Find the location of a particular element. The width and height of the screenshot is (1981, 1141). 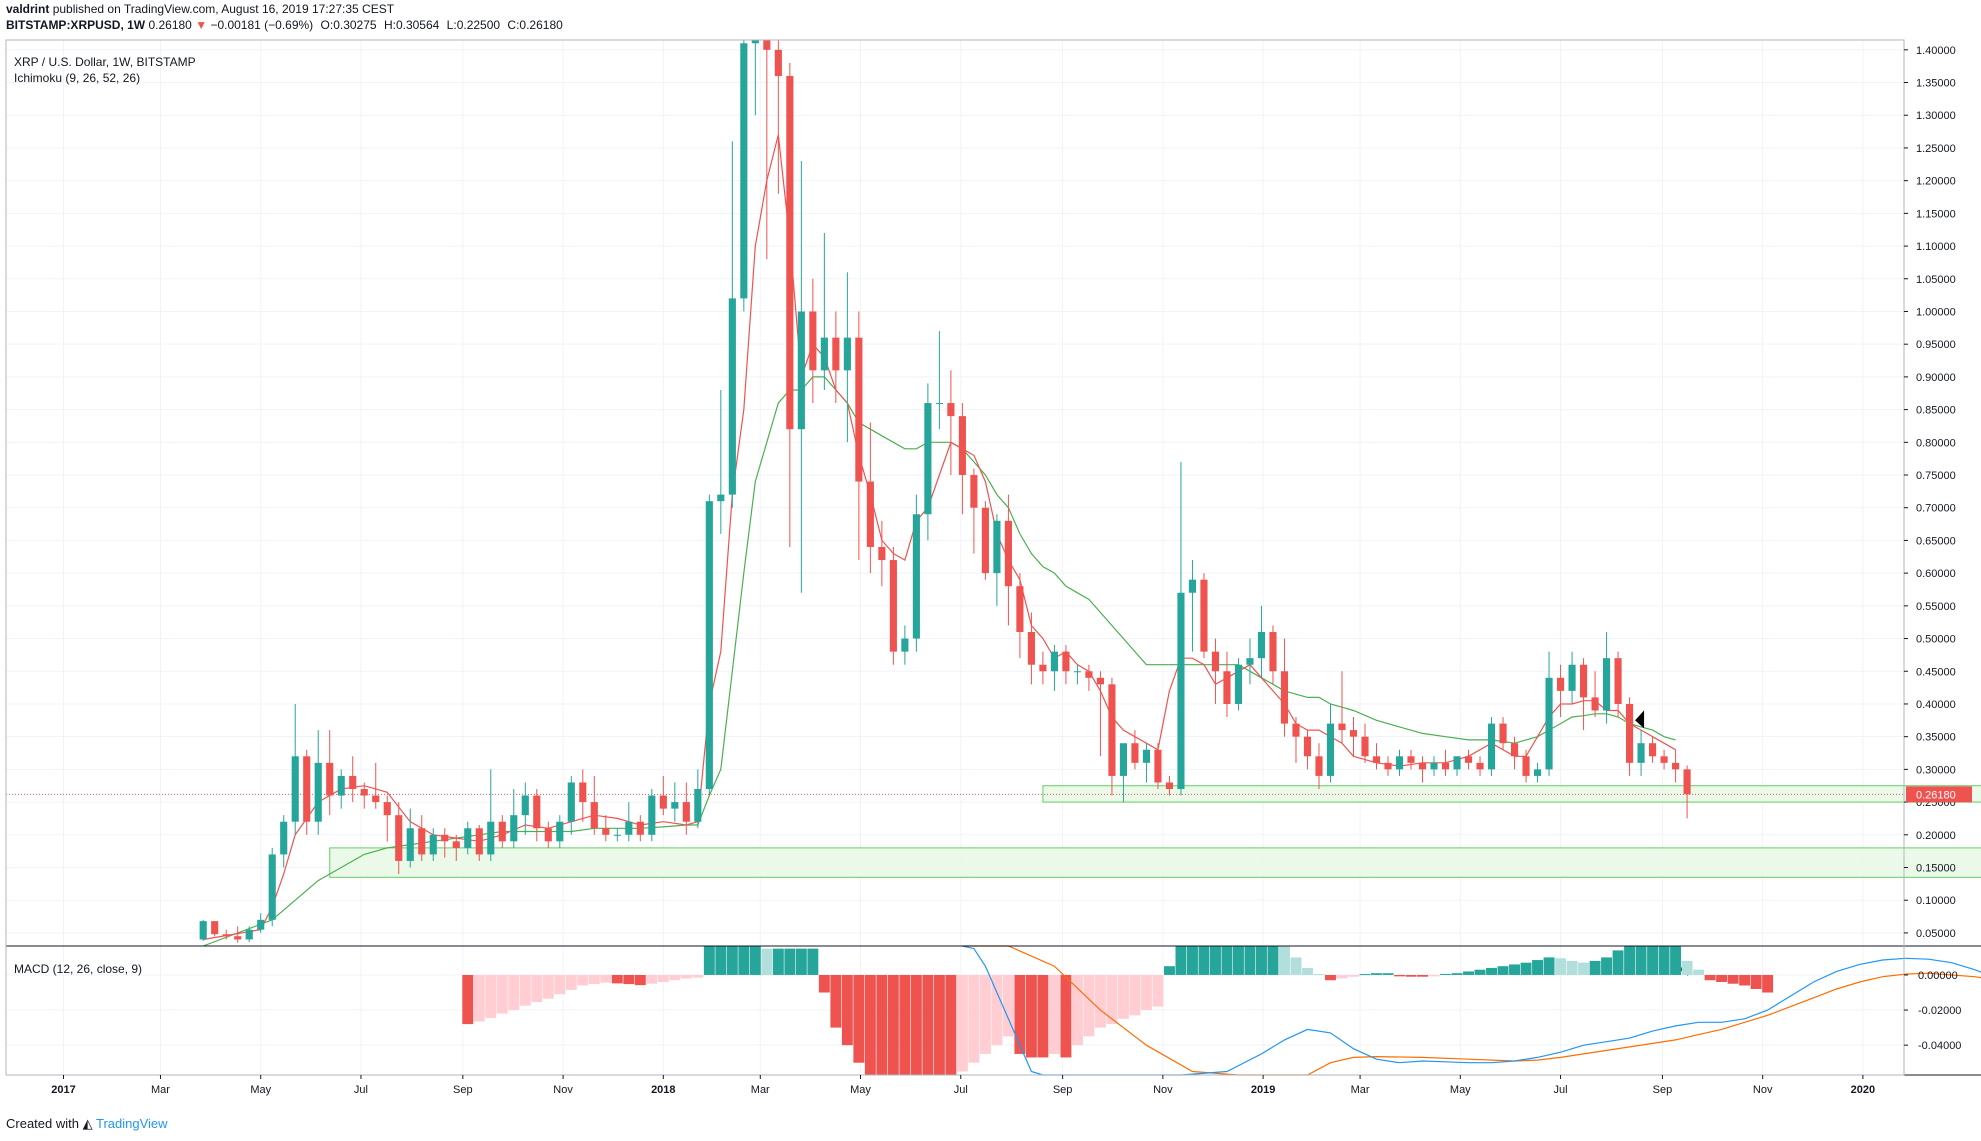

time-tick-label: May is located at coordinates (1460, 1090).